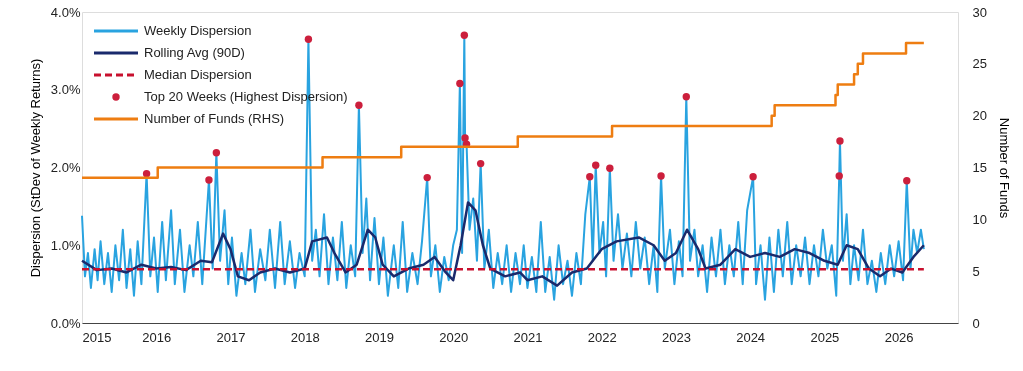 Image resolution: width=1023 pixels, height=371 pixels. Describe the element at coordinates (979, 219) in the screenshot. I see `y2-tick-label: 10` at that location.